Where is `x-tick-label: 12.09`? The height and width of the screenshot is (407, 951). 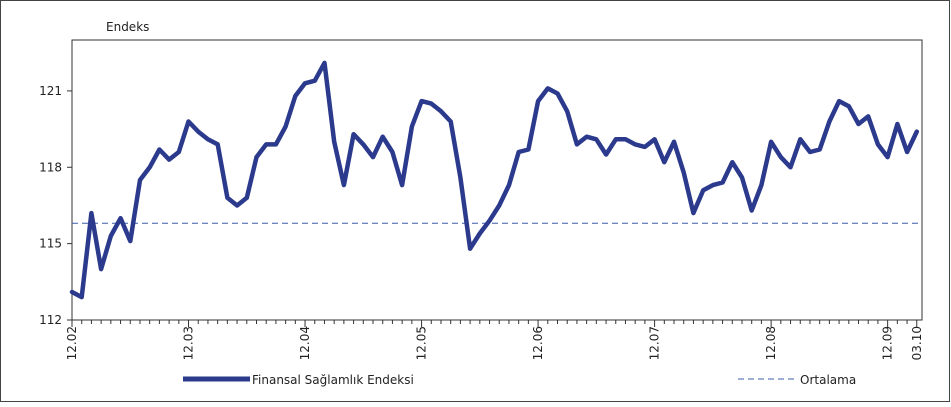 x-tick-label: 12.09 is located at coordinates (888, 343).